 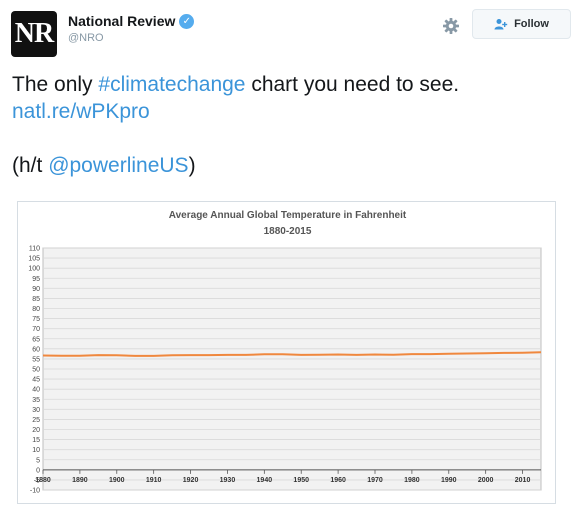 What do you see at coordinates (35, 491) in the screenshot?
I see `y-tick-label: -10` at bounding box center [35, 491].